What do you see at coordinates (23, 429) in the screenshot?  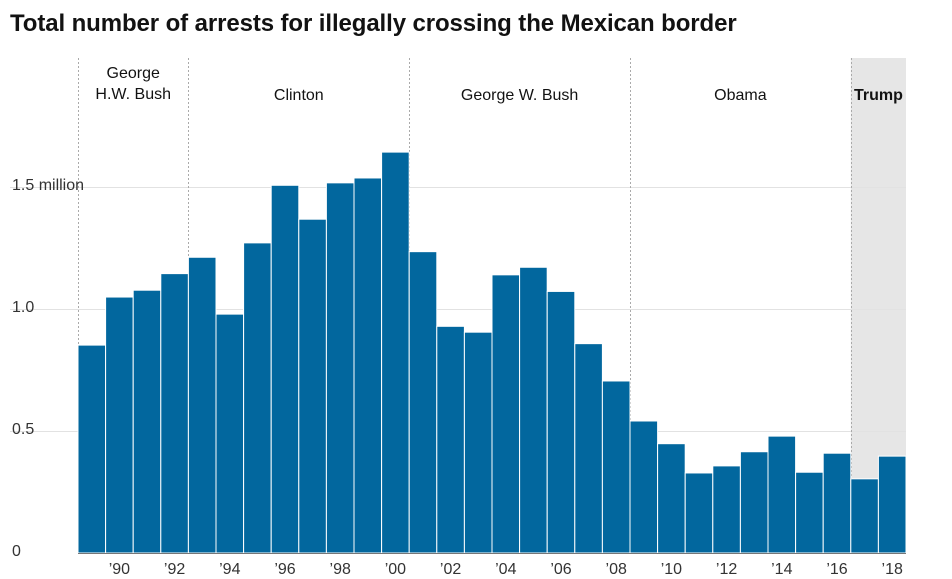 I see `y-tick-label: 0.5` at bounding box center [23, 429].